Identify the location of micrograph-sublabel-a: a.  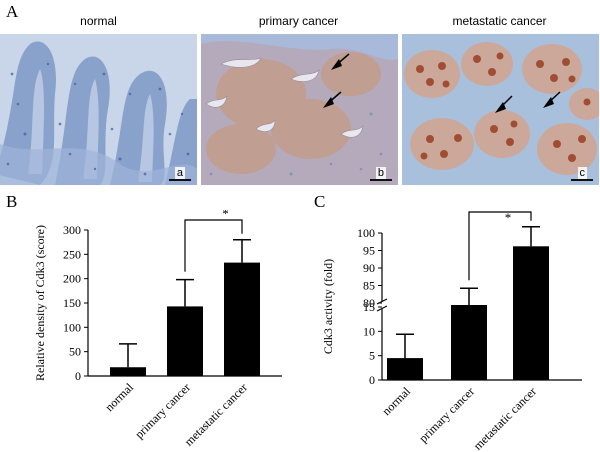
(179, 173).